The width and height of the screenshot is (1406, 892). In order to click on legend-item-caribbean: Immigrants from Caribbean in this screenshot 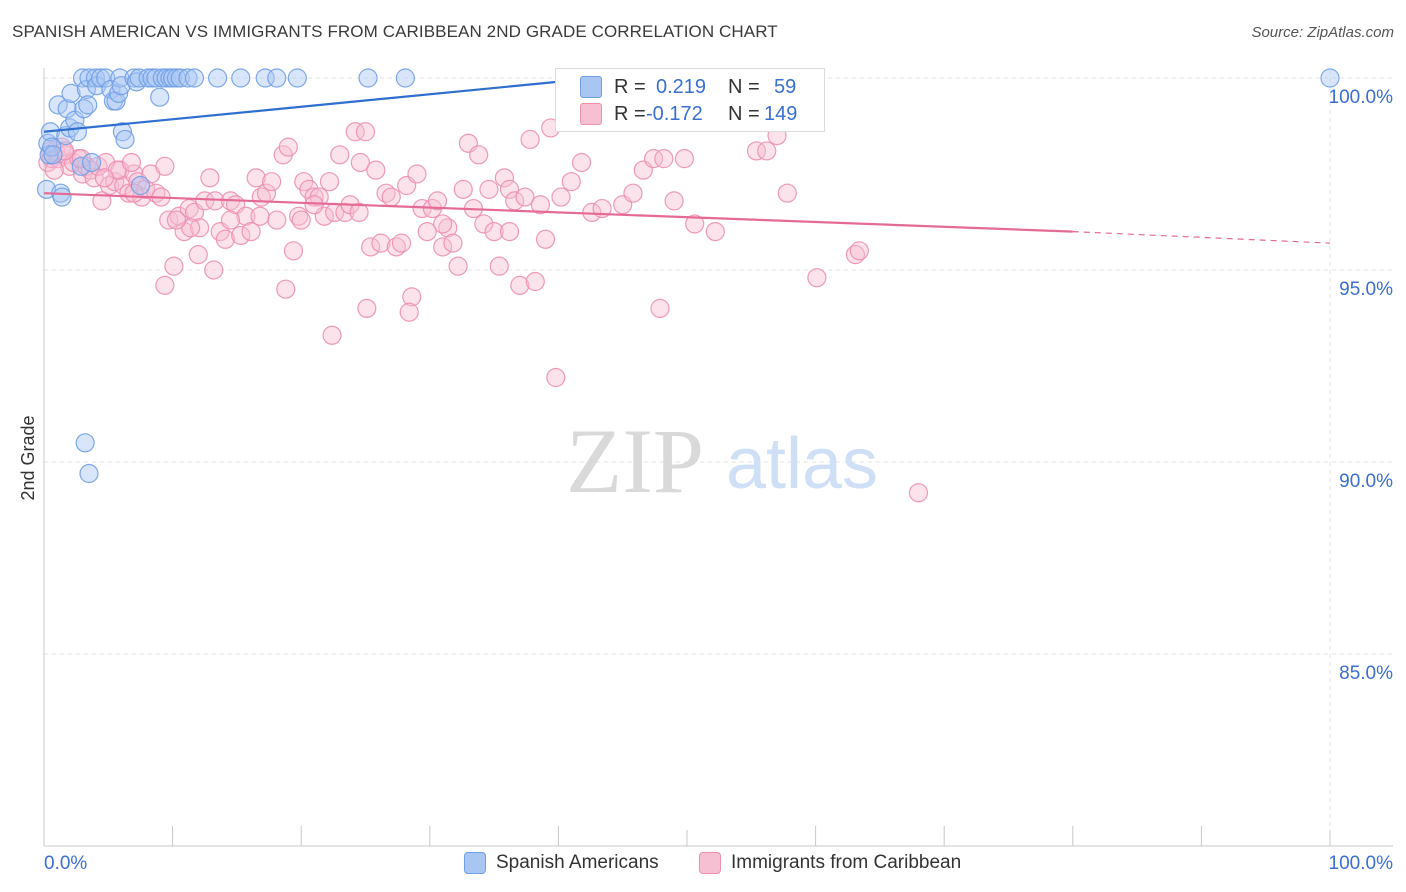, I will do `click(830, 863)`.